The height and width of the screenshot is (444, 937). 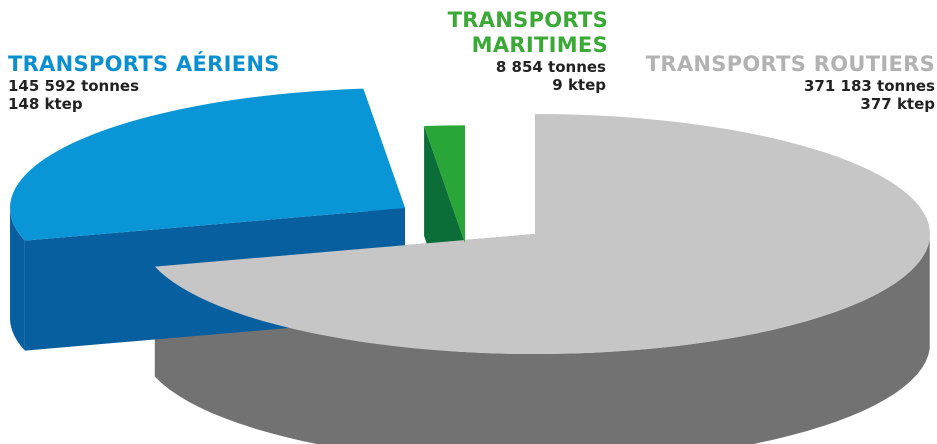 I want to click on air-transport-ktep: 148 ktep, so click(x=45, y=104).